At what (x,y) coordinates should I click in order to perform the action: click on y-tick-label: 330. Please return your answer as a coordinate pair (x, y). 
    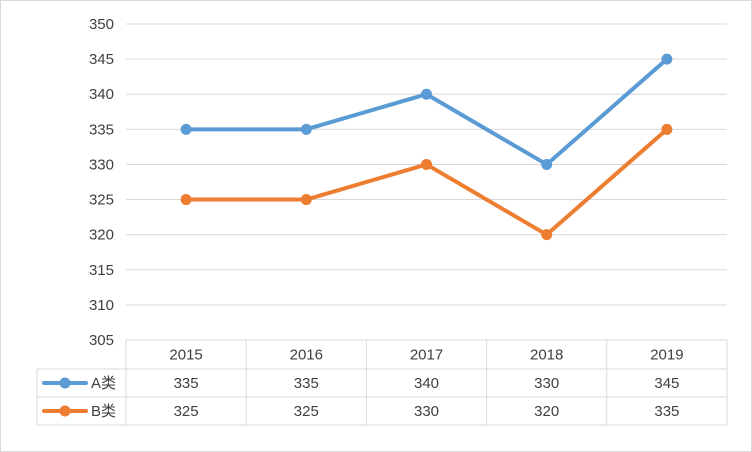
    Looking at the image, I should click on (101, 164).